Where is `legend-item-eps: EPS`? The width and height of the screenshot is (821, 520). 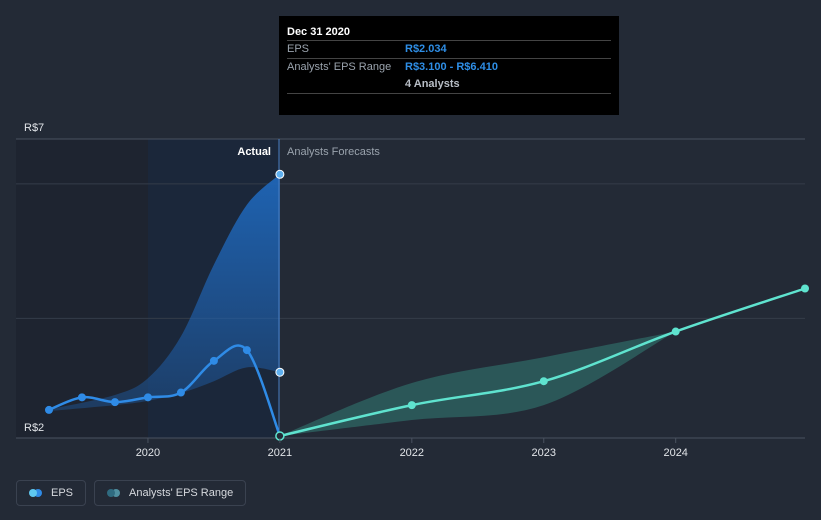
legend-item-eps: EPS is located at coordinates (51, 493).